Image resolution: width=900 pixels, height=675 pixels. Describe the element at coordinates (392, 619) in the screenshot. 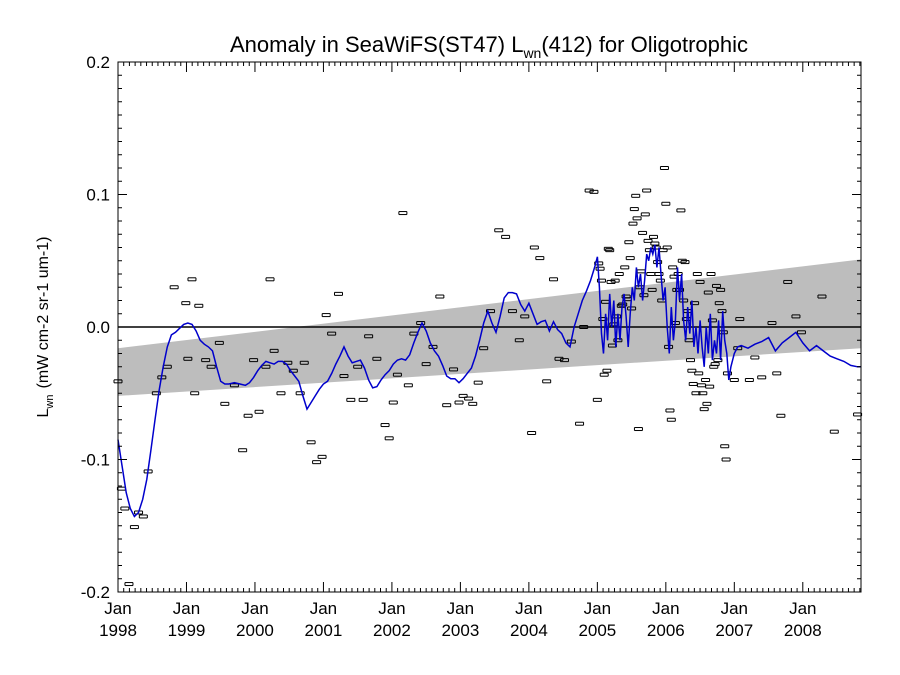

I see `x-tick-label: Jan 2002` at that location.